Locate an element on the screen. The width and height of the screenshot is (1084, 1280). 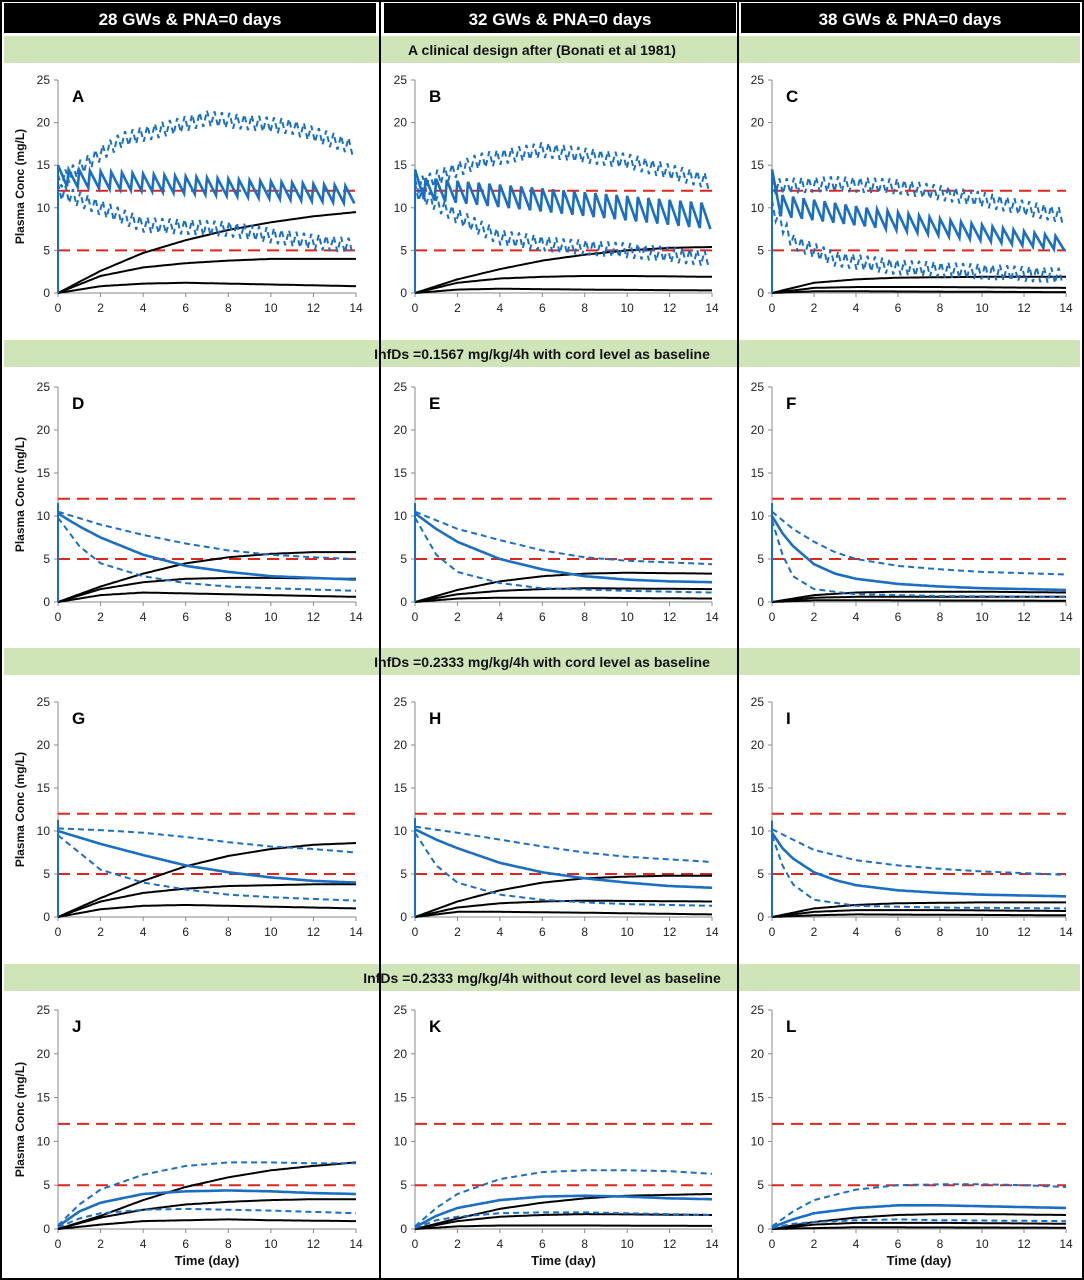
y-tick-label-J-0: 0 is located at coordinates (46, 1229).